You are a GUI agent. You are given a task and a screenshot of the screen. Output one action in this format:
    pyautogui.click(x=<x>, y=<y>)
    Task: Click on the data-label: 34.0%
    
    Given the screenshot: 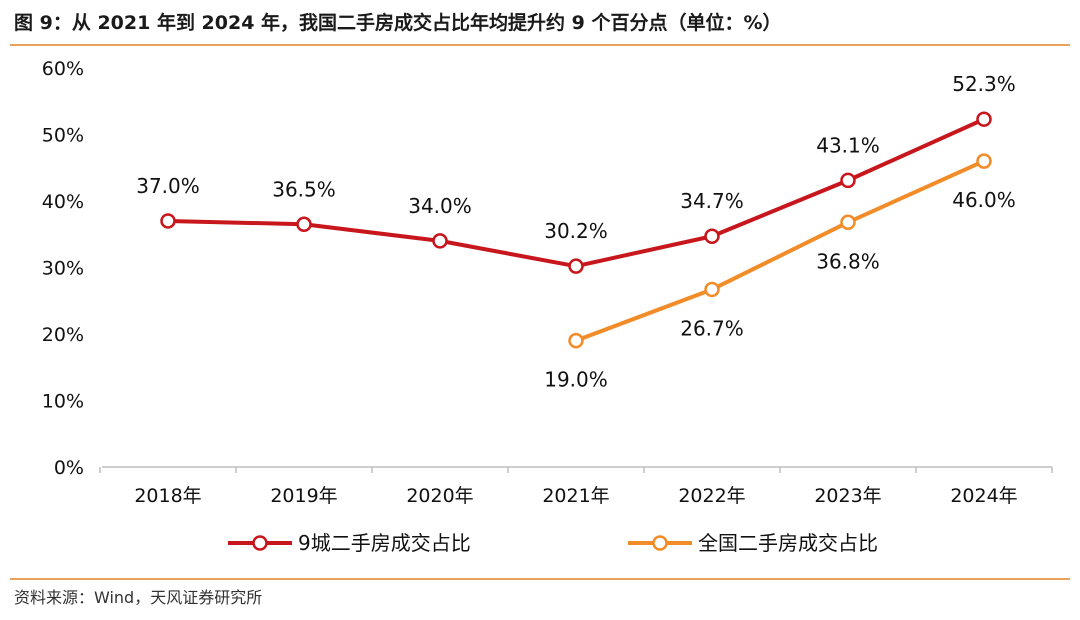 What is the action you would take?
    pyautogui.click(x=440, y=206)
    